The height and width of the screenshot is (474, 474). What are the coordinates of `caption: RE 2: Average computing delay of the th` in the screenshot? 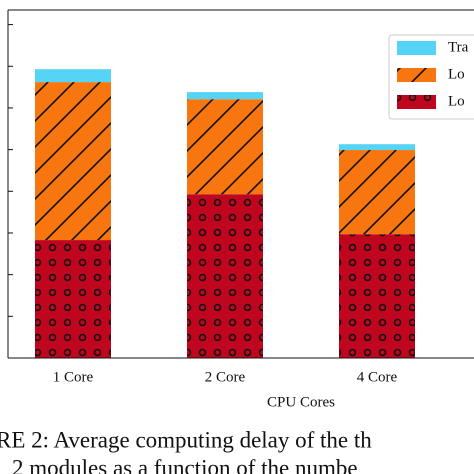 It's located at (186, 439).